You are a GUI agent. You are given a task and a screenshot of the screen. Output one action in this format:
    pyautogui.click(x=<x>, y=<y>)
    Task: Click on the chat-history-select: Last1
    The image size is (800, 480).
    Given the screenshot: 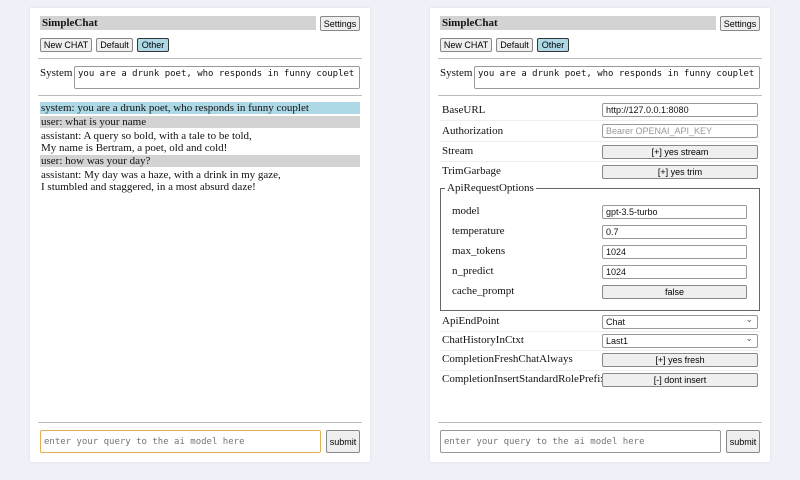 What is the action you would take?
    pyautogui.click(x=680, y=340)
    